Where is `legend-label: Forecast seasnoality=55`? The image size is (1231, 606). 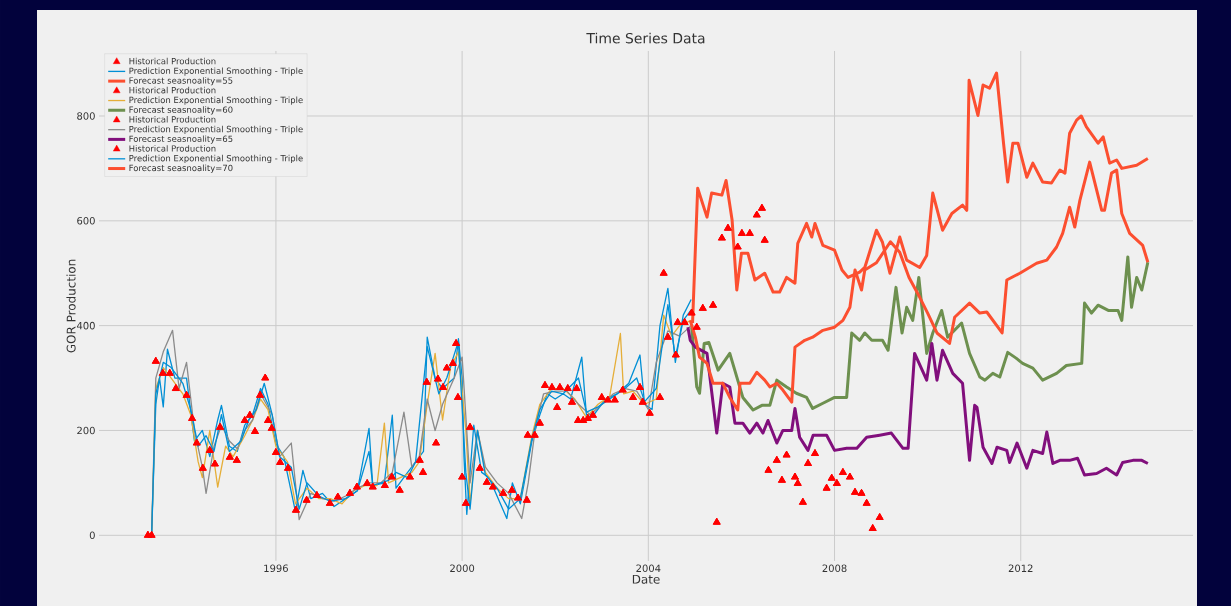 legend-label: Forecast seasnoality=55 is located at coordinates (181, 81).